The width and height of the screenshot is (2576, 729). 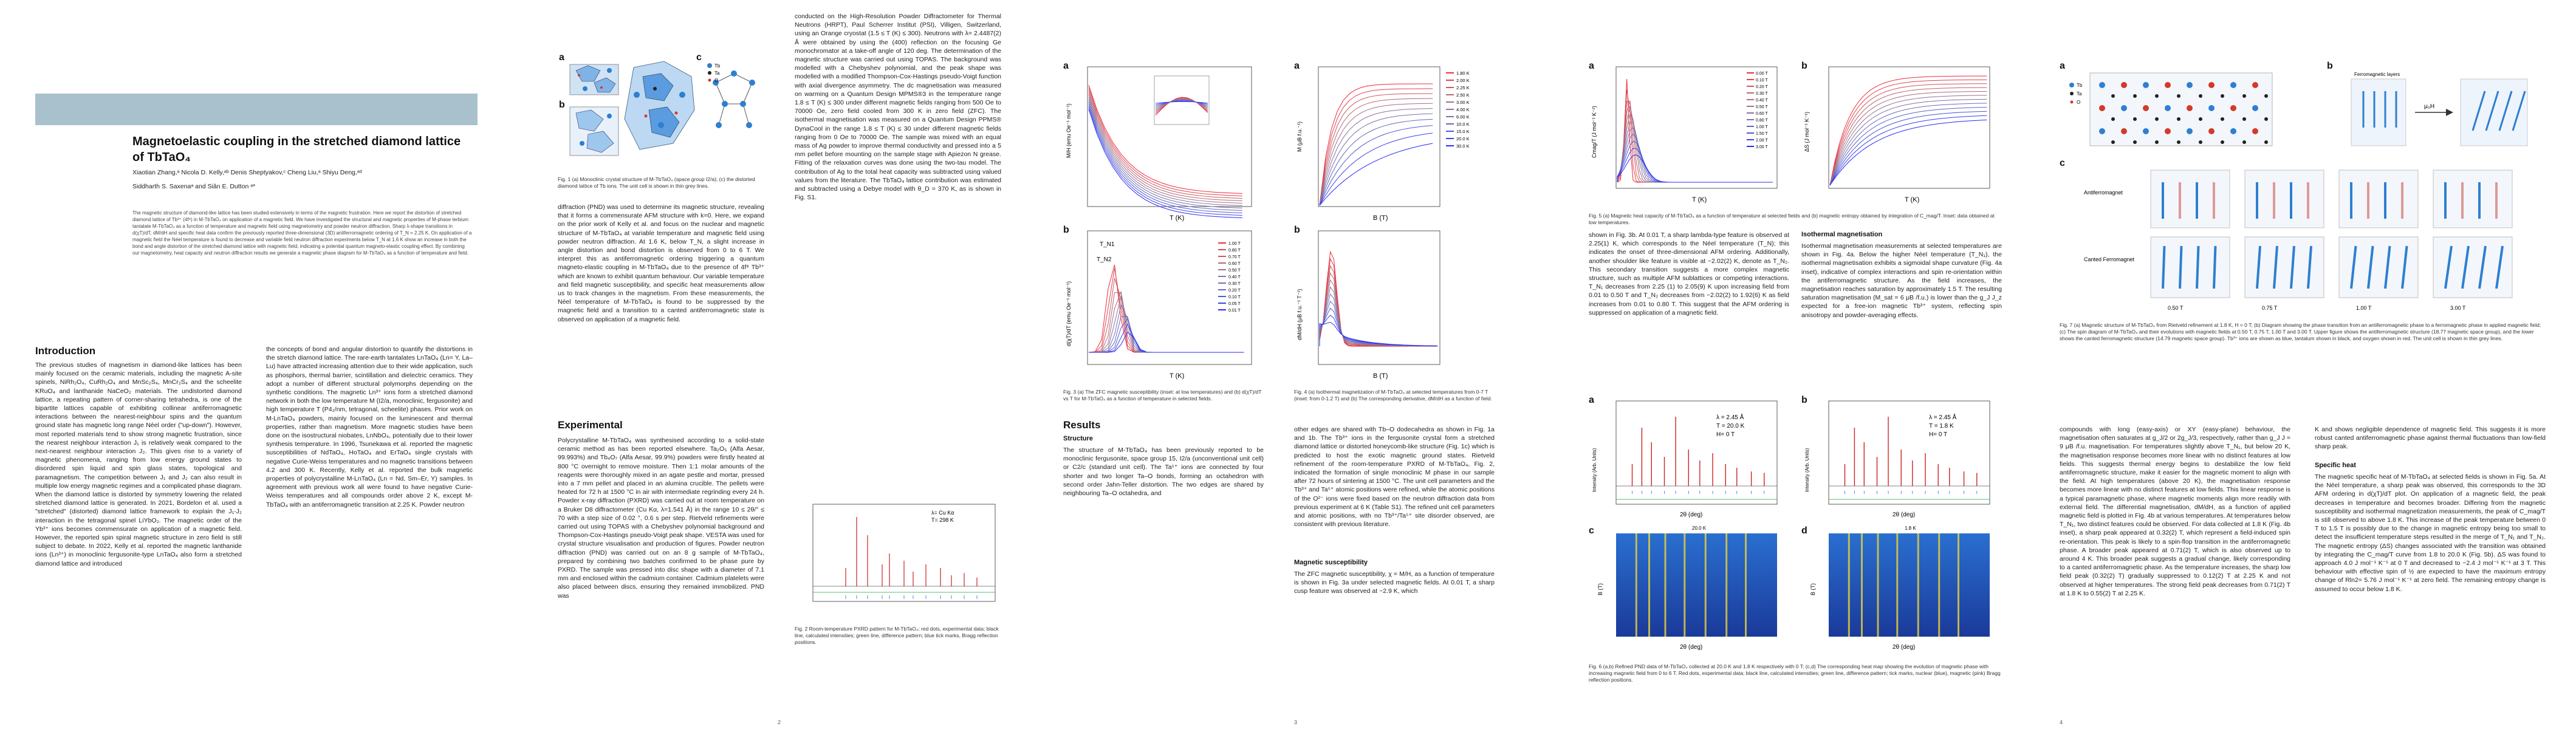 What do you see at coordinates (2330, 66) in the screenshot?
I see `fig7-label-b: b` at bounding box center [2330, 66].